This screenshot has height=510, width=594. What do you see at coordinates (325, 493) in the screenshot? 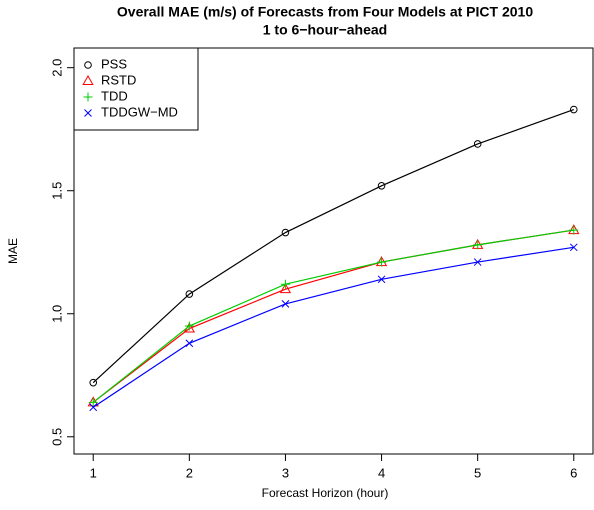
I see `x-axis-label: Forecast Horizon (hour)` at bounding box center [325, 493].